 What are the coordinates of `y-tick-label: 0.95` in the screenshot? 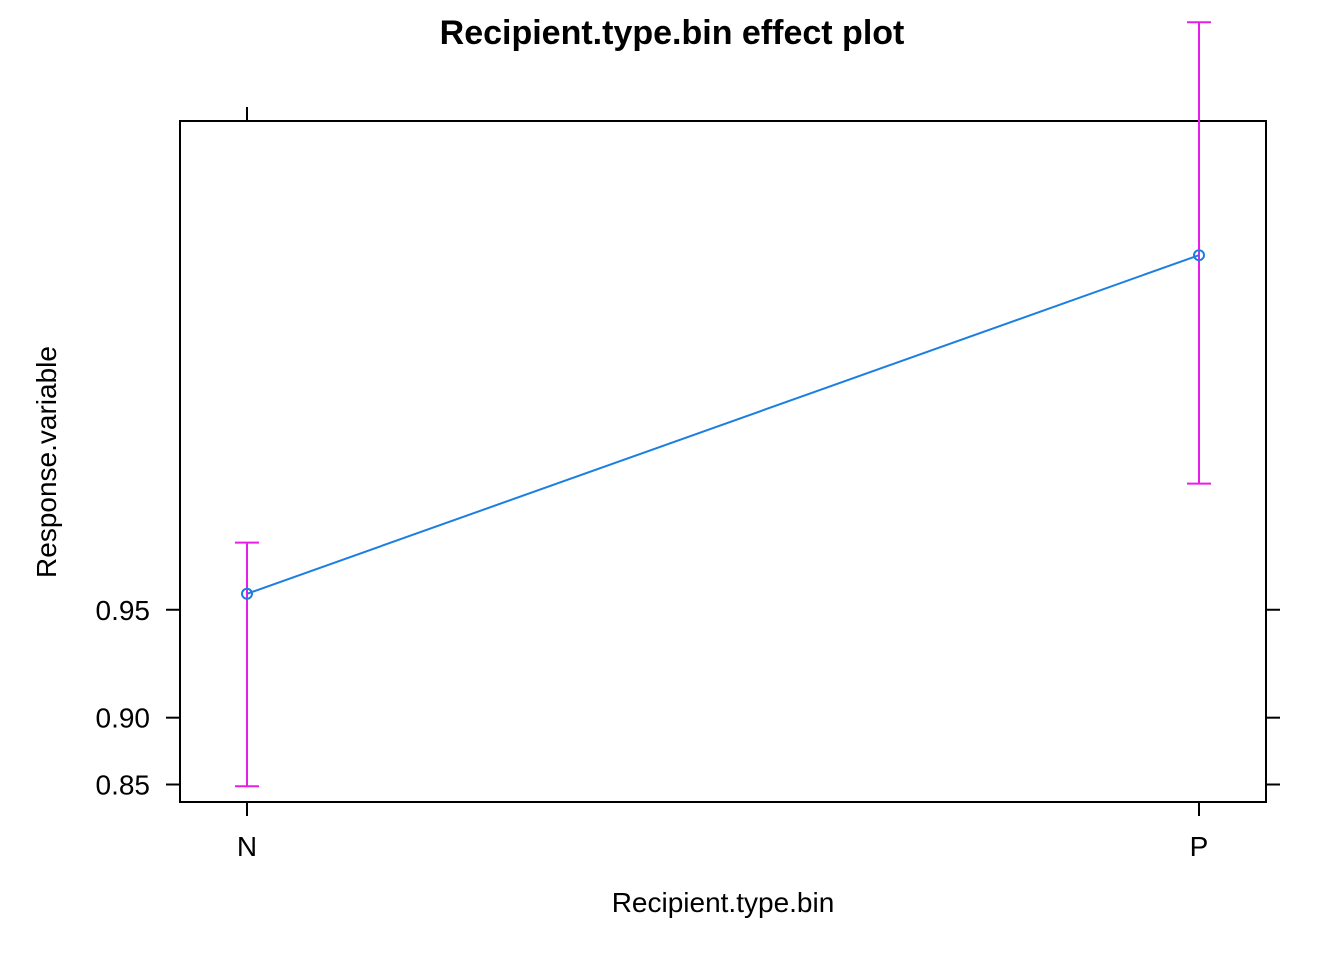 It's located at (123, 610).